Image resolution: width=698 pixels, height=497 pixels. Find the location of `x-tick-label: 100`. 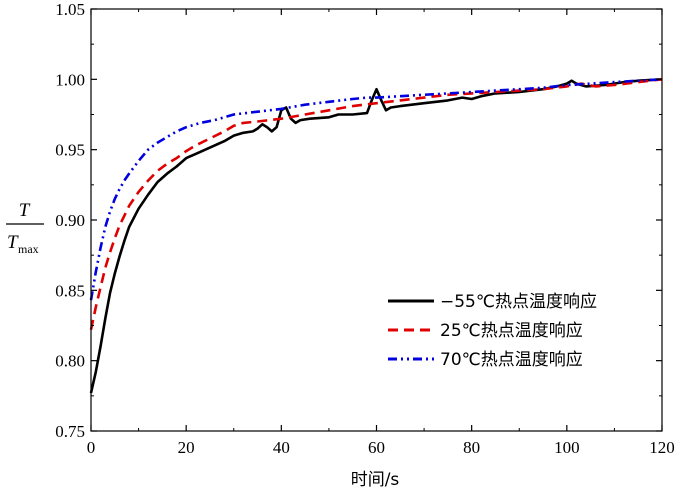

x-tick-label: 100 is located at coordinates (567, 447).